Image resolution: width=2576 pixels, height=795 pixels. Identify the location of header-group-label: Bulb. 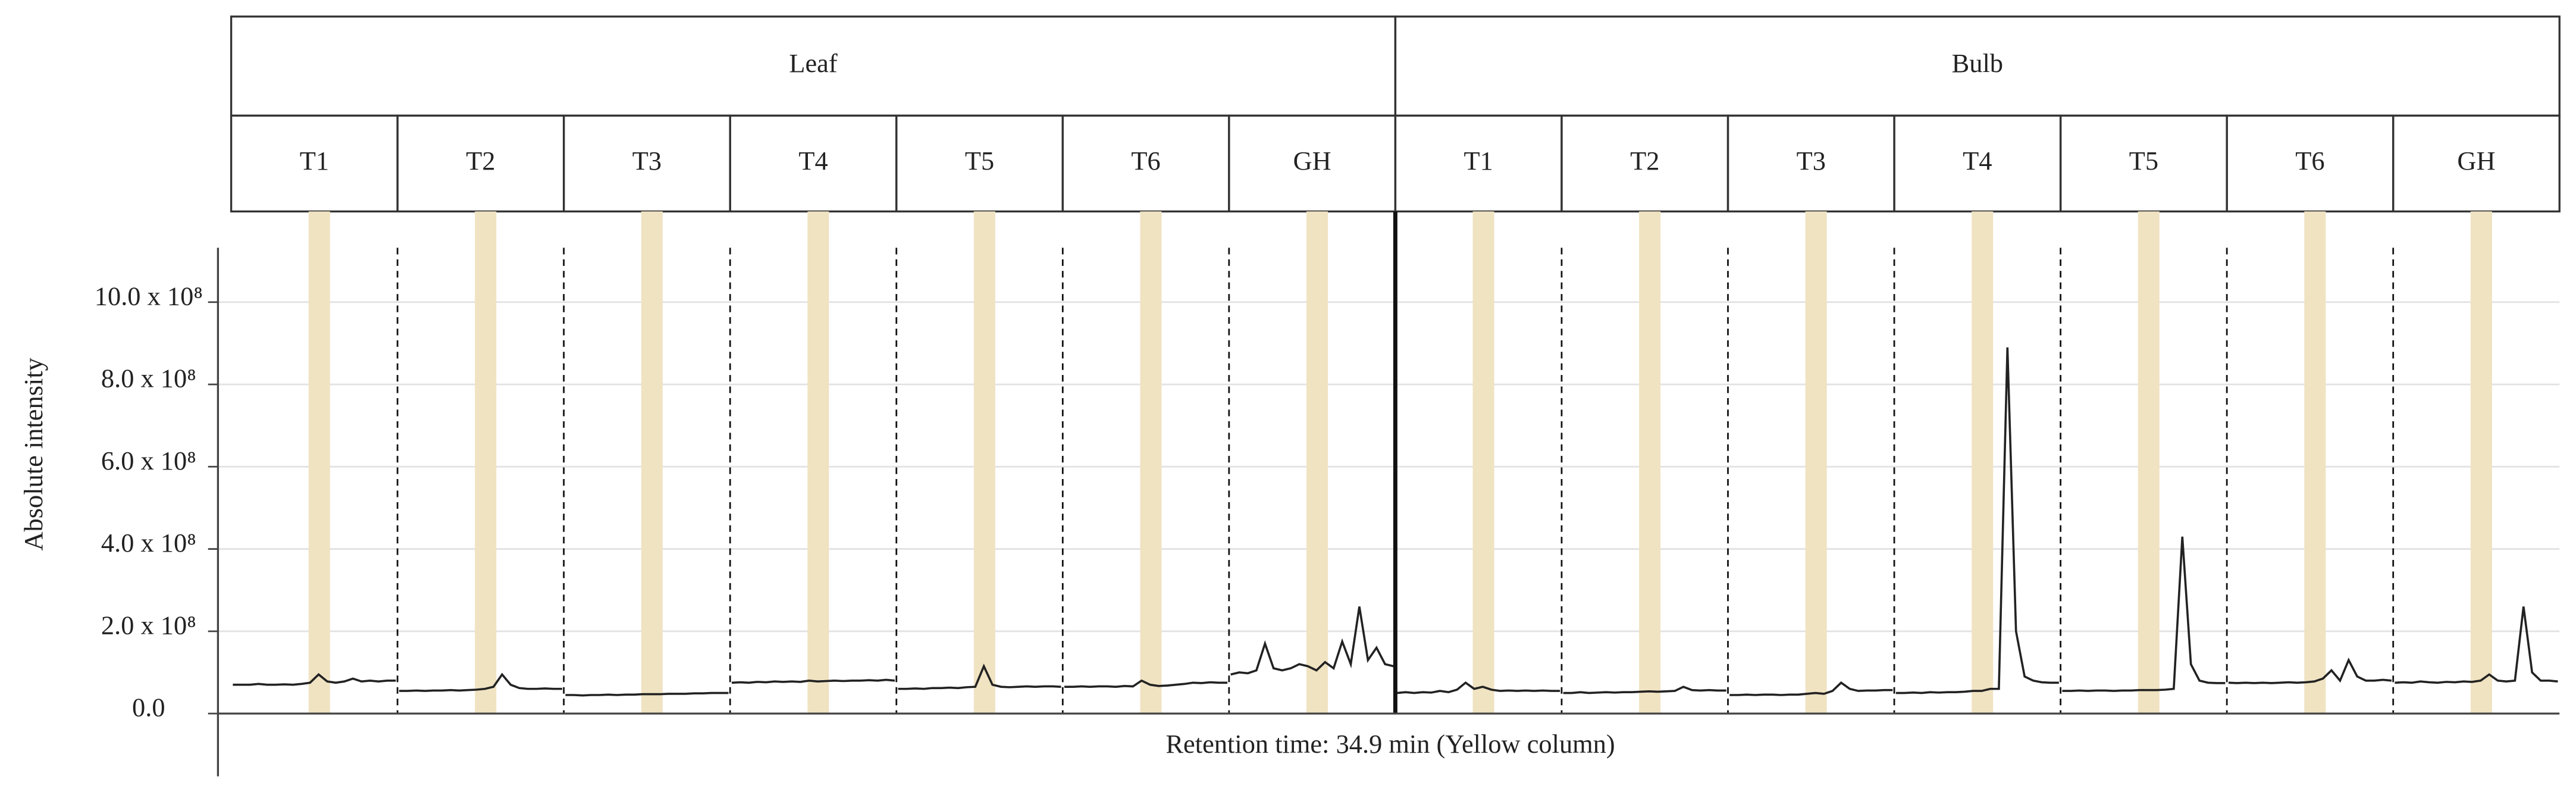
(1978, 63).